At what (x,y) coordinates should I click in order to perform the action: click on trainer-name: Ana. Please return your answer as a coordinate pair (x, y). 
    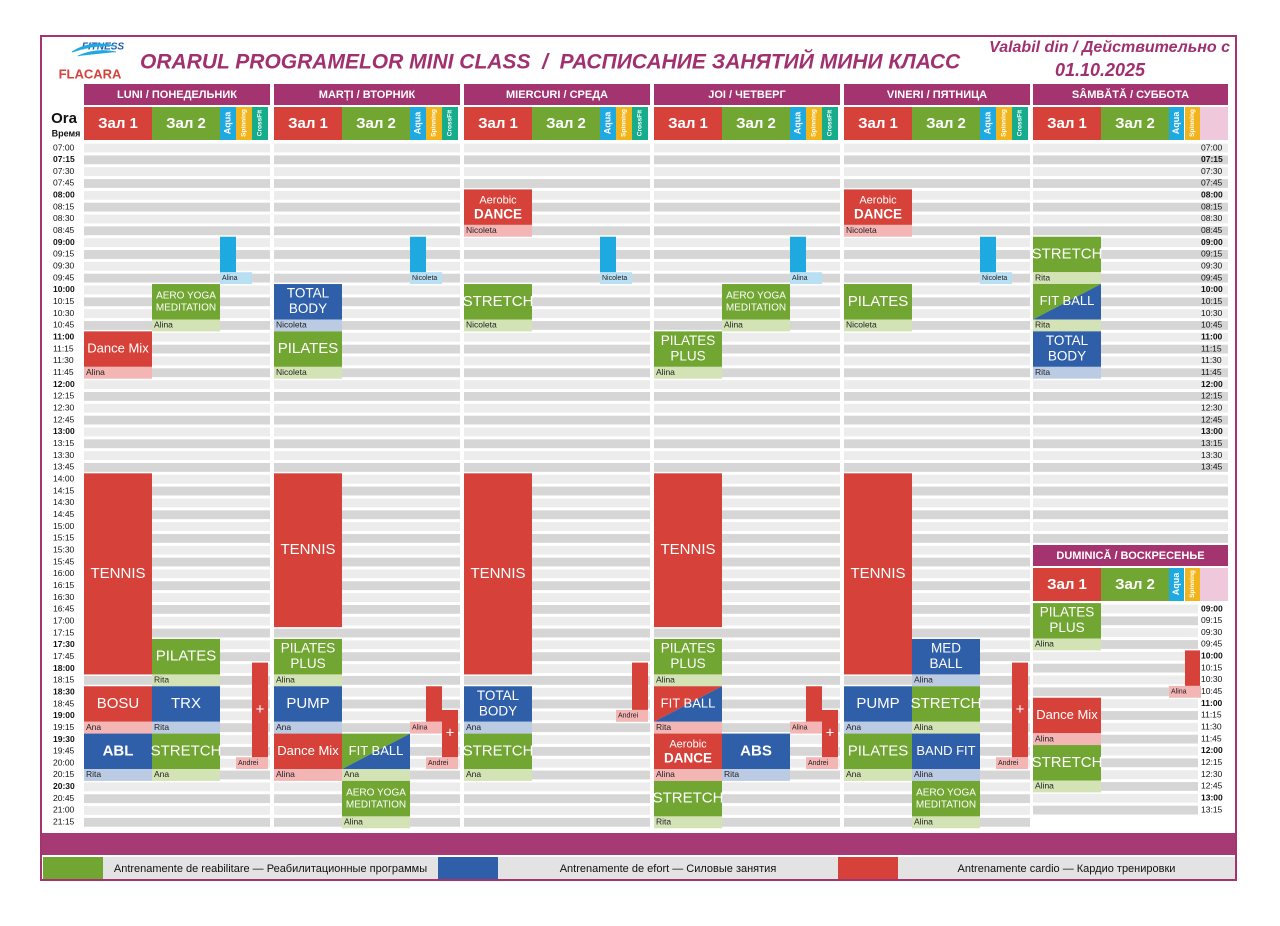
    Looking at the image, I should click on (473, 774).